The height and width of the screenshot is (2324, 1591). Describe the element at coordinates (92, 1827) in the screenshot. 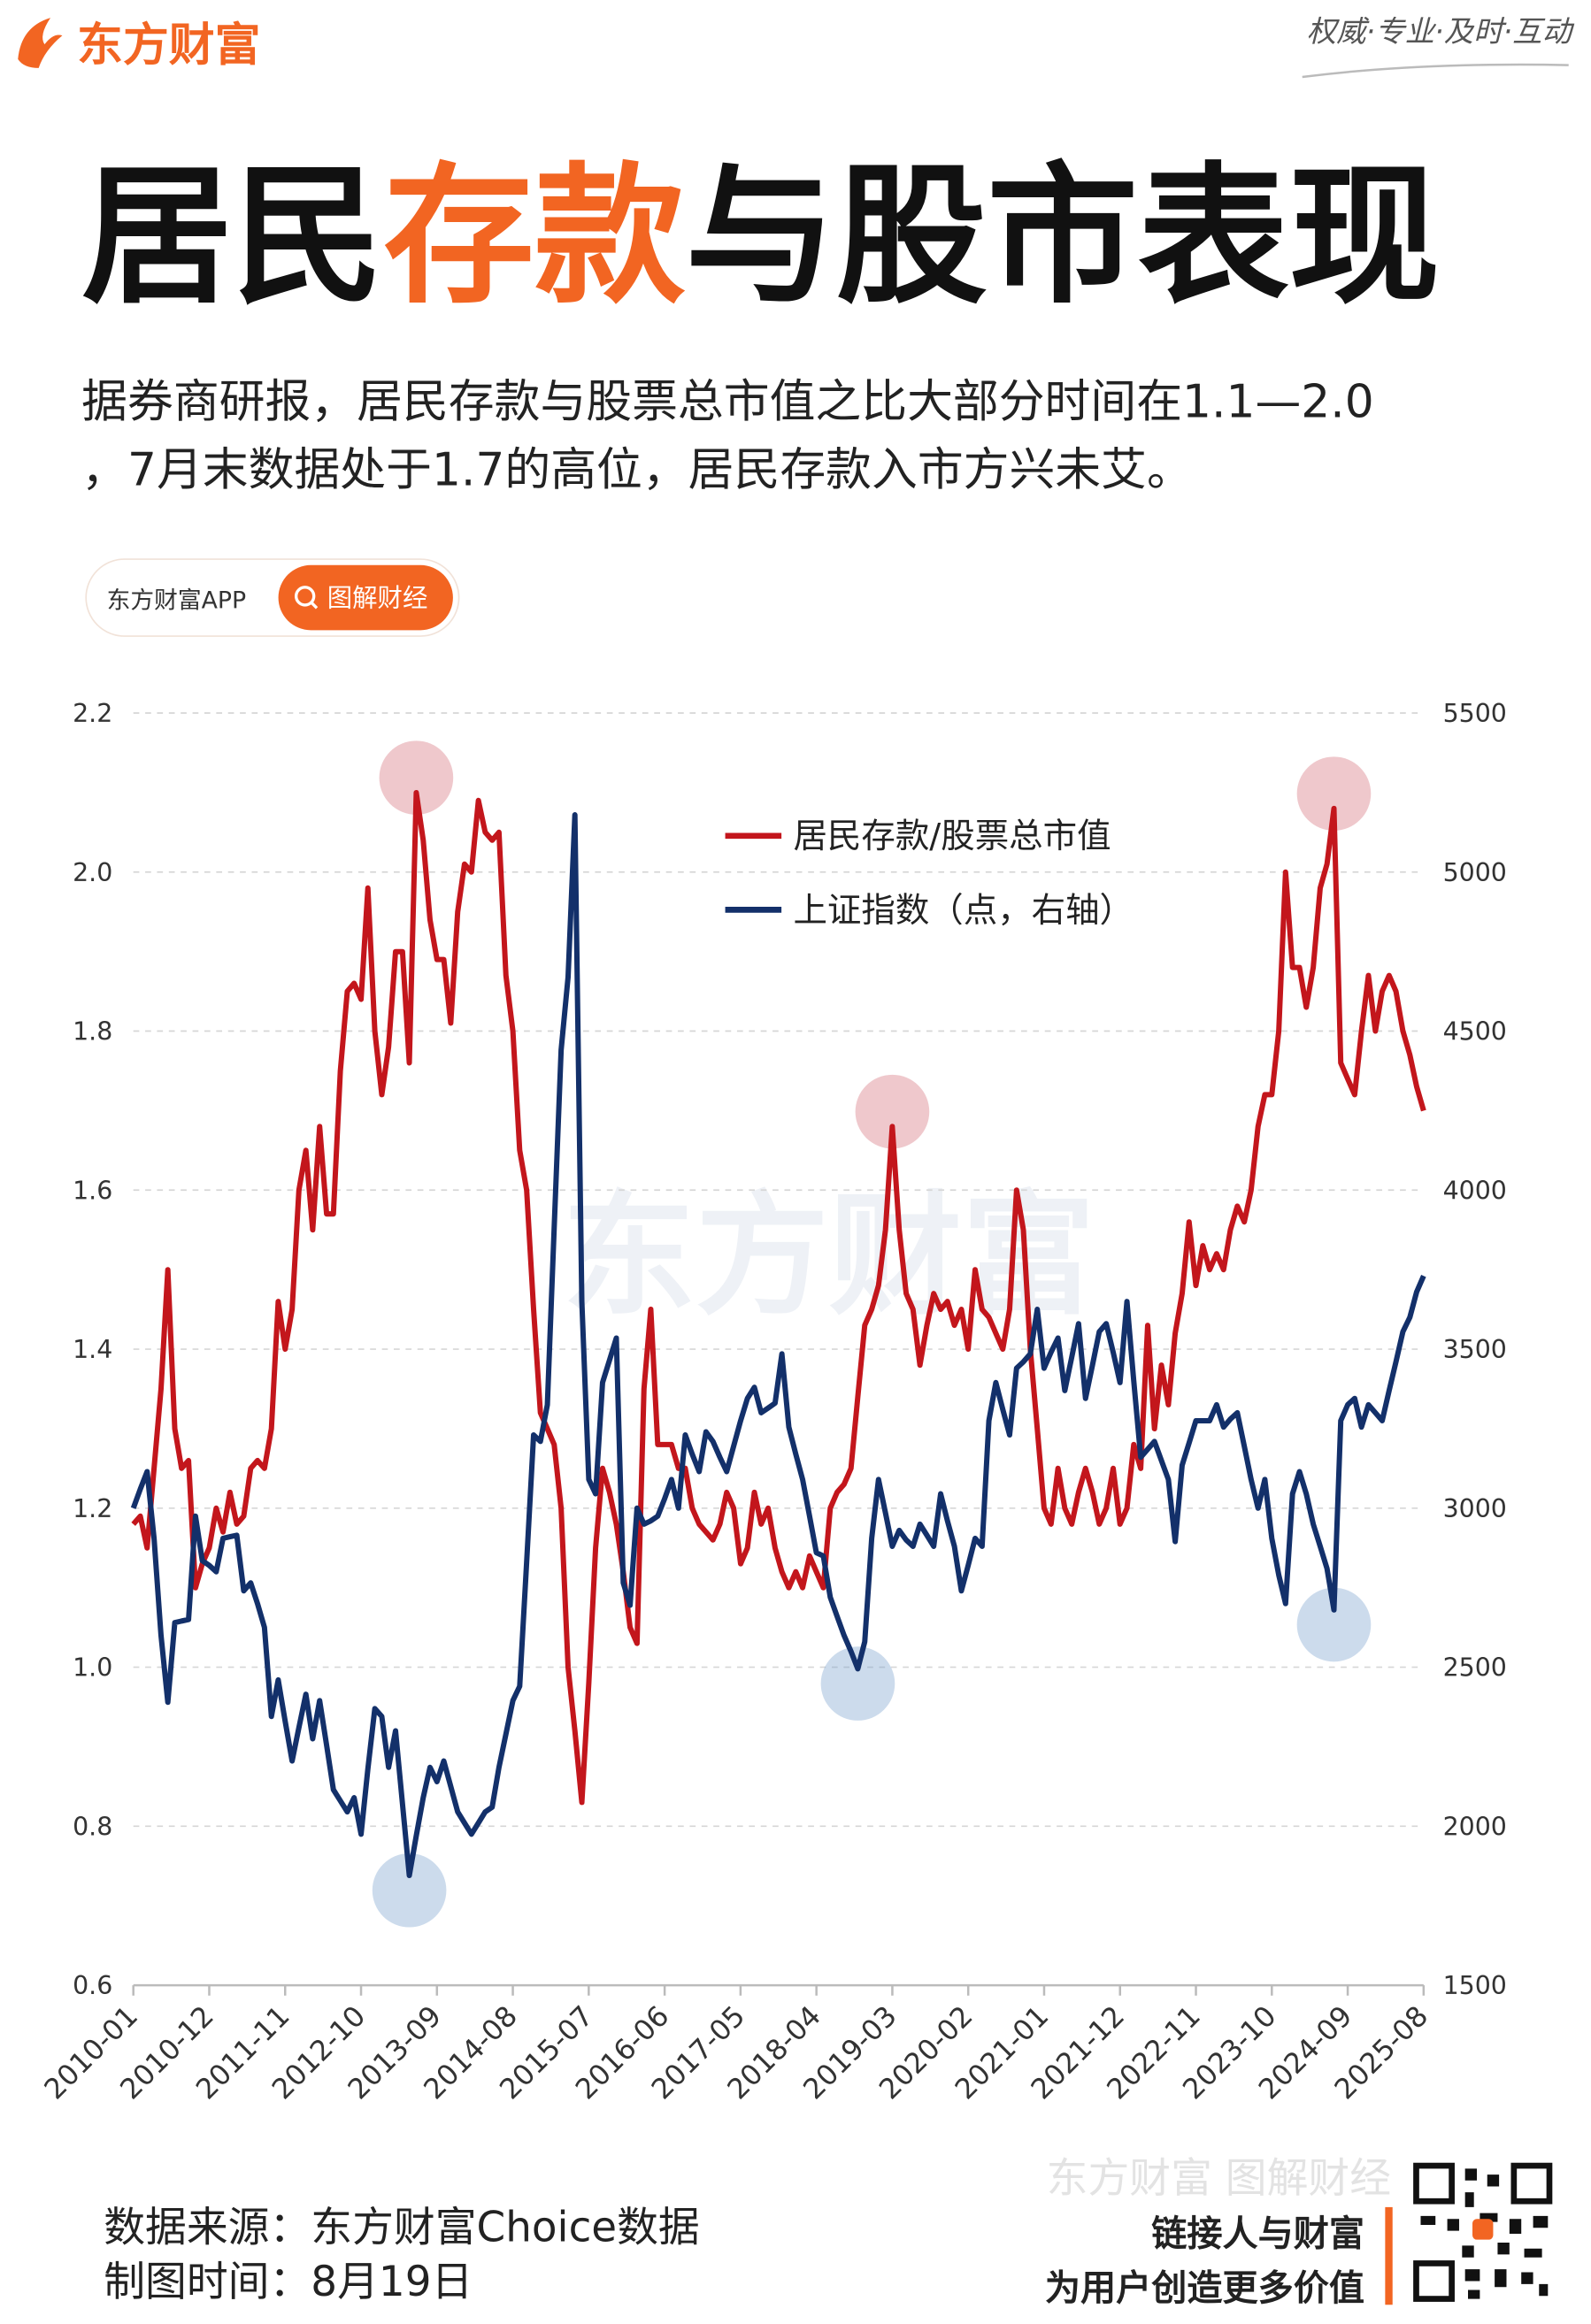

I see `y-tick-label: 0.8` at that location.